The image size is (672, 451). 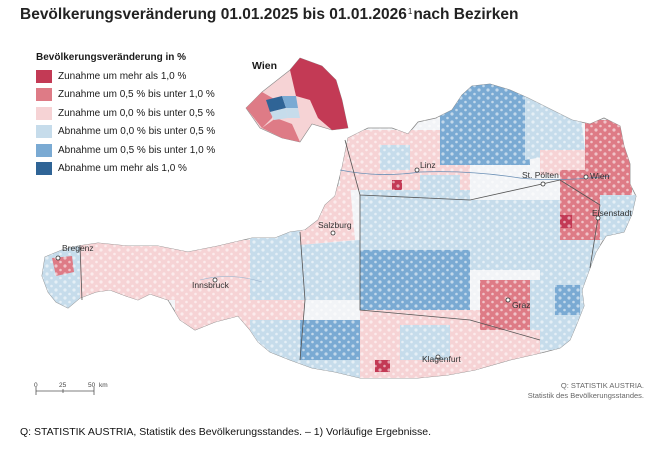 I want to click on legend-item: Abnahme um mehr als 1,0 %, so click(x=125, y=169).